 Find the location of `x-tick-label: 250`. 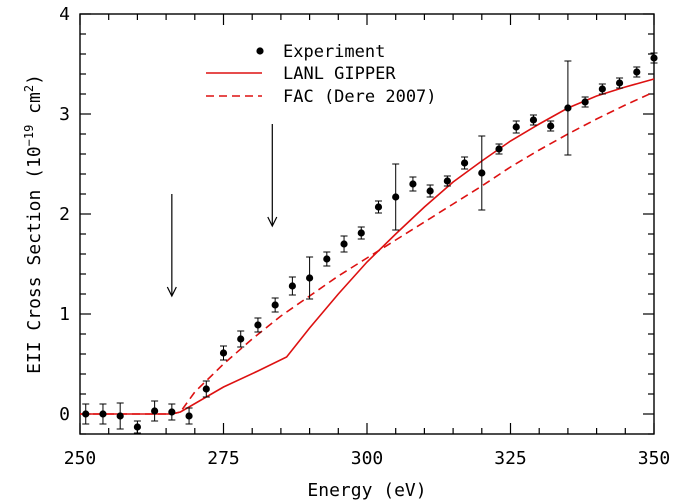

x-tick-label: 250 is located at coordinates (80, 458).